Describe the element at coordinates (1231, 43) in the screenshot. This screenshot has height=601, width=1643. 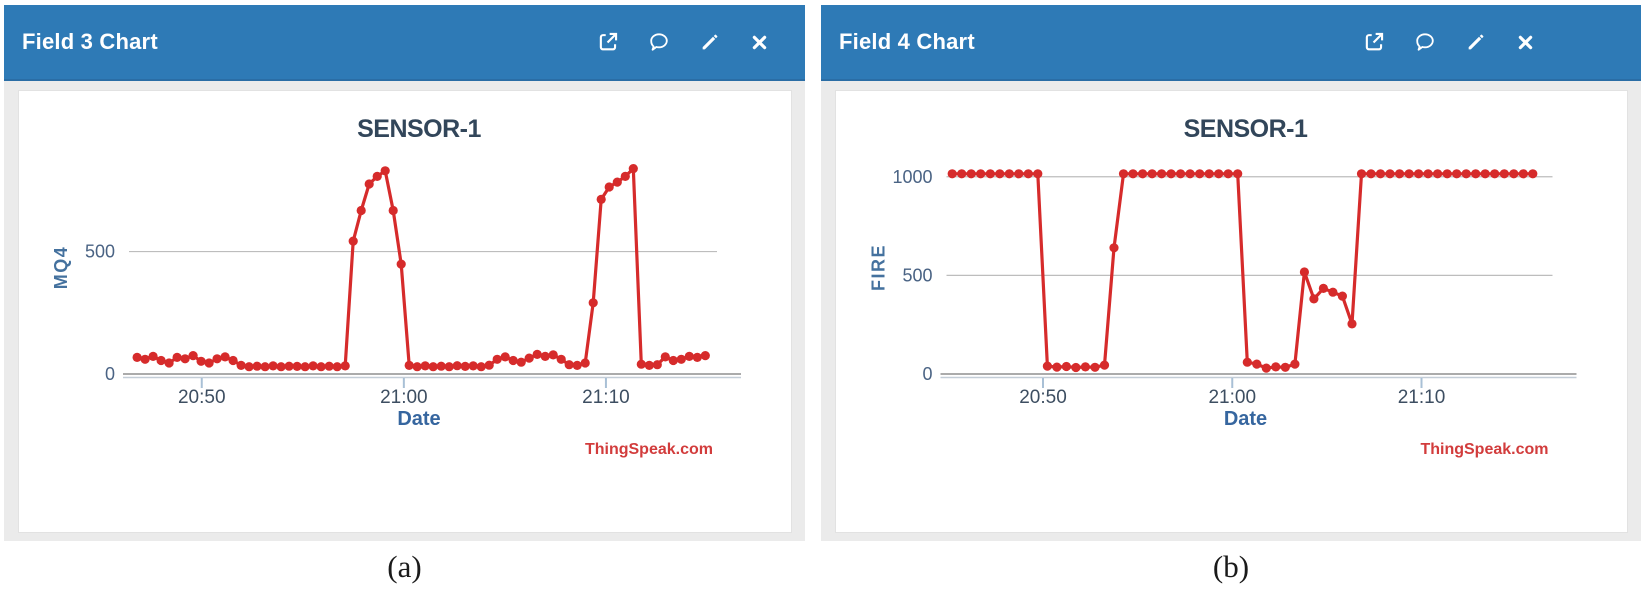
I see `panel-header: Field 4 Chart` at that location.